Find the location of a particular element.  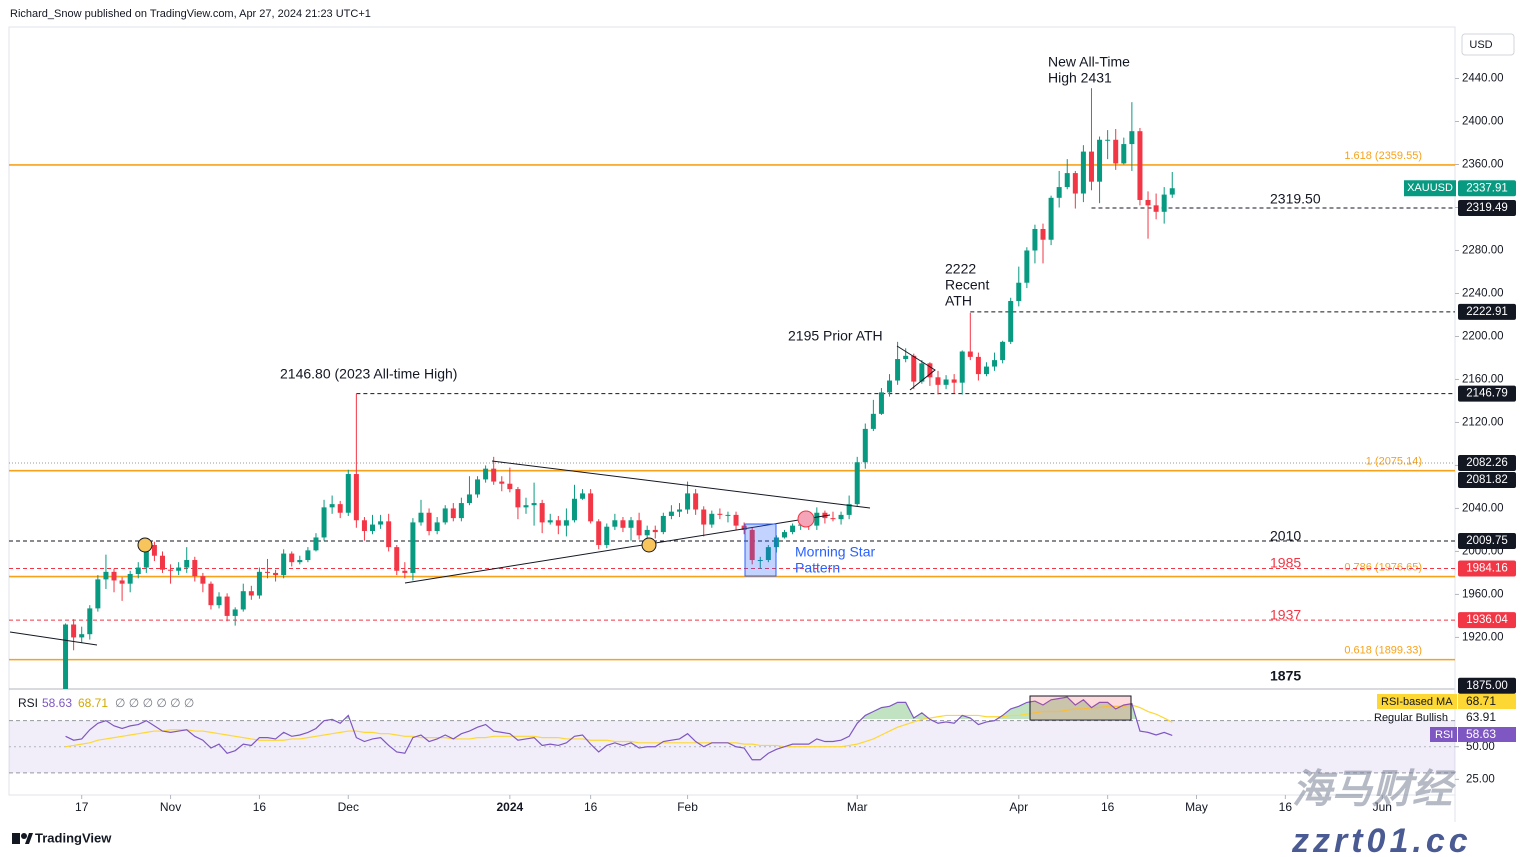

price-badge-label: 2009.75 is located at coordinates (1487, 541).